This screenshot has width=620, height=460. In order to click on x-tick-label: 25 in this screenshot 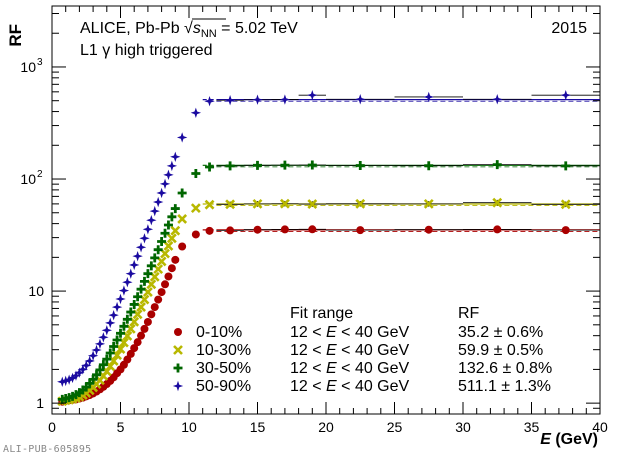, I will do `click(395, 427)`.